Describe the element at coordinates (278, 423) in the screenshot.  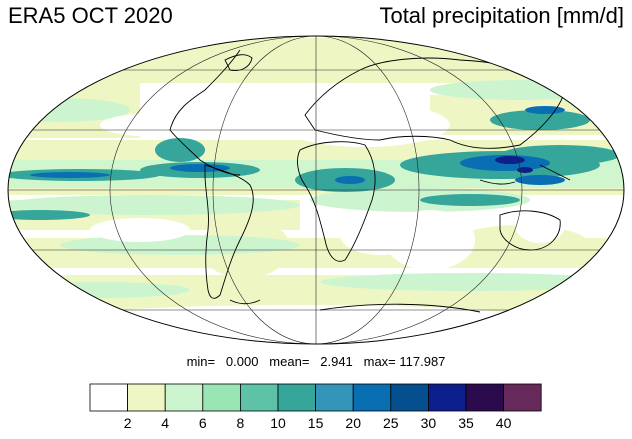
I see `colorbar-tick-label: 10` at that location.